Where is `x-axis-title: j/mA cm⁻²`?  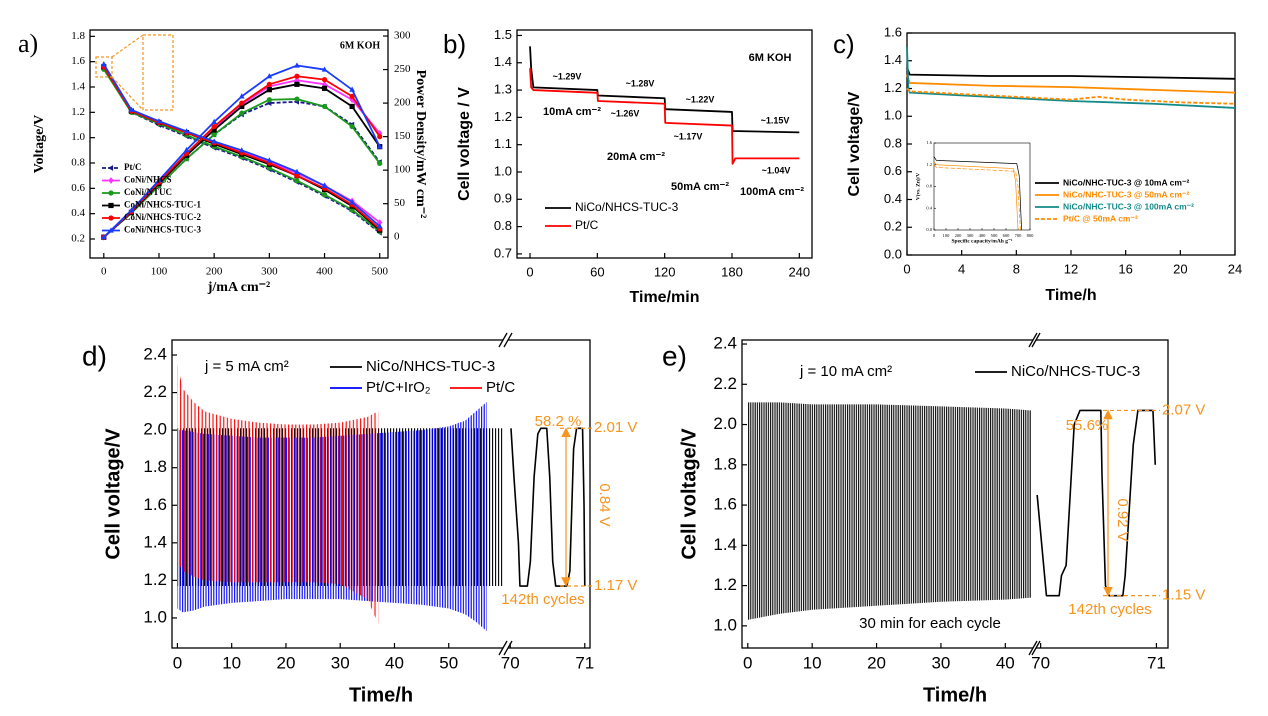
x-axis-title: j/mA cm⁻² is located at coordinates (239, 287).